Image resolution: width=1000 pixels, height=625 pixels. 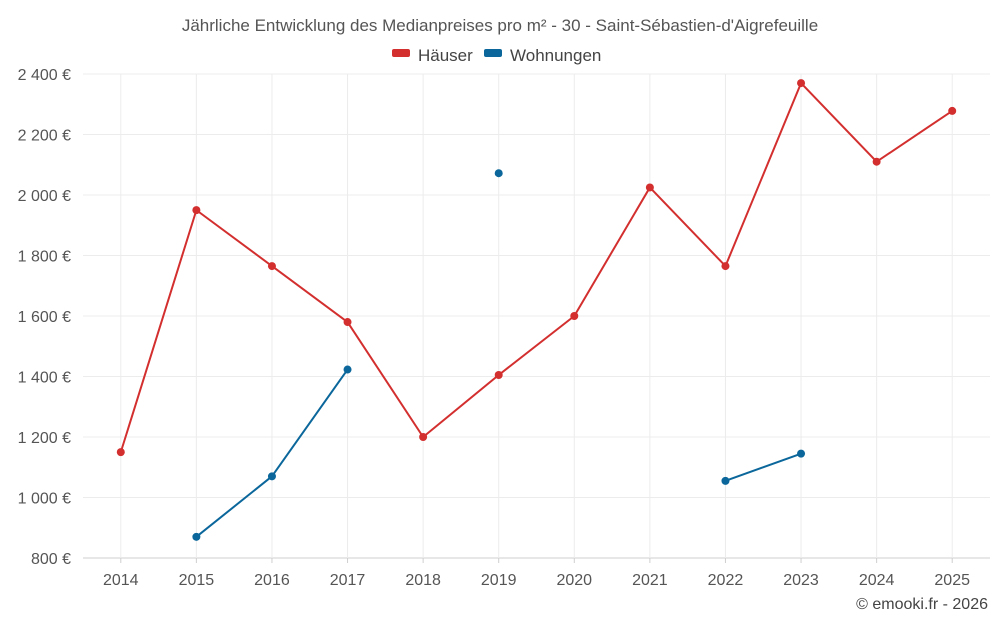 I want to click on credit-text: © emooki.fr - 2026, so click(x=922, y=604).